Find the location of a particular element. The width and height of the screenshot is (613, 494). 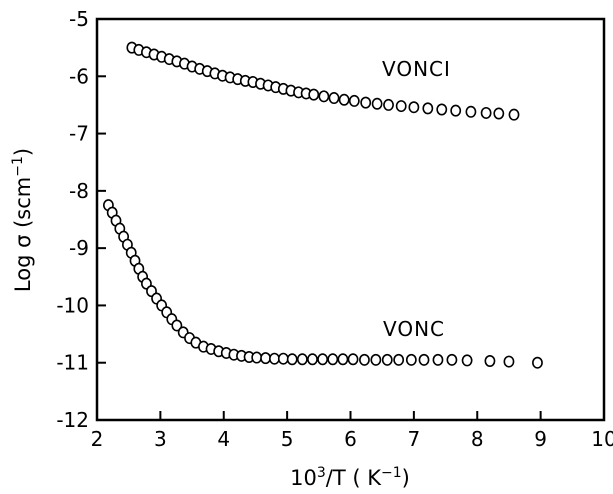

x-tick-label: 10 is located at coordinates (602, 439).